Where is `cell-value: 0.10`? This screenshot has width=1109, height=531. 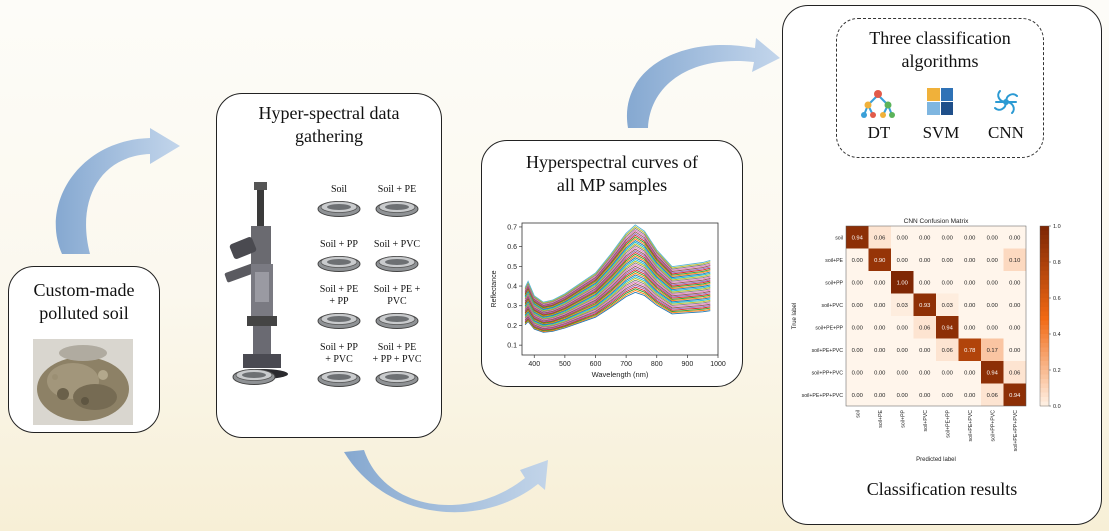 cell-value: 0.10 is located at coordinates (1014, 261).